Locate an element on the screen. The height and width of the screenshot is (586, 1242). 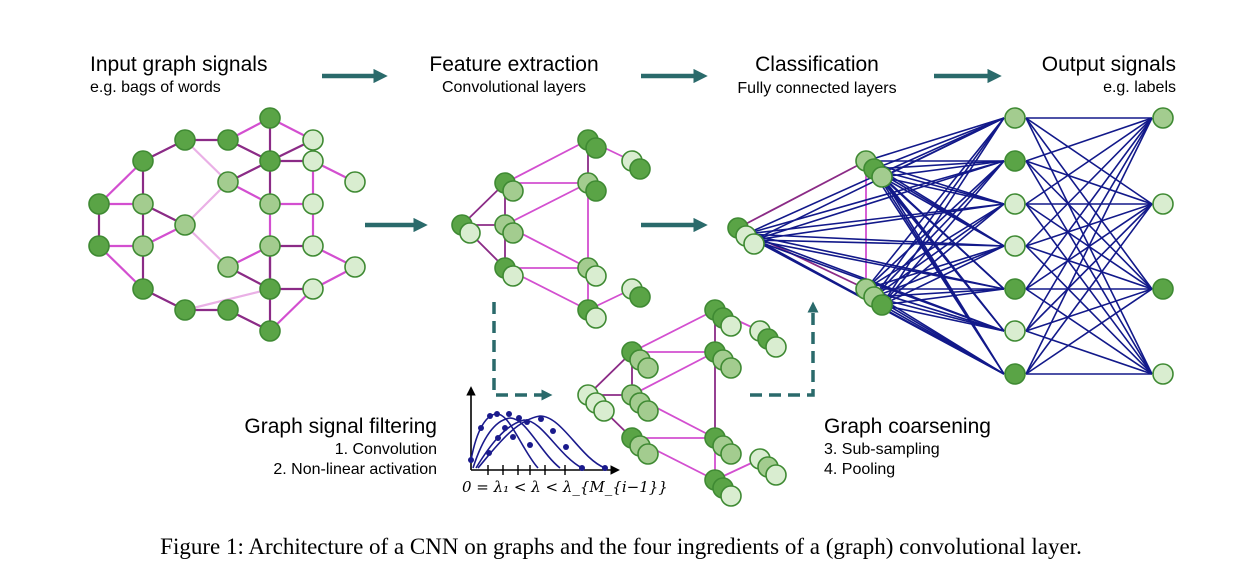
classification-subtitle: Fully connected layers is located at coordinates (817, 88).